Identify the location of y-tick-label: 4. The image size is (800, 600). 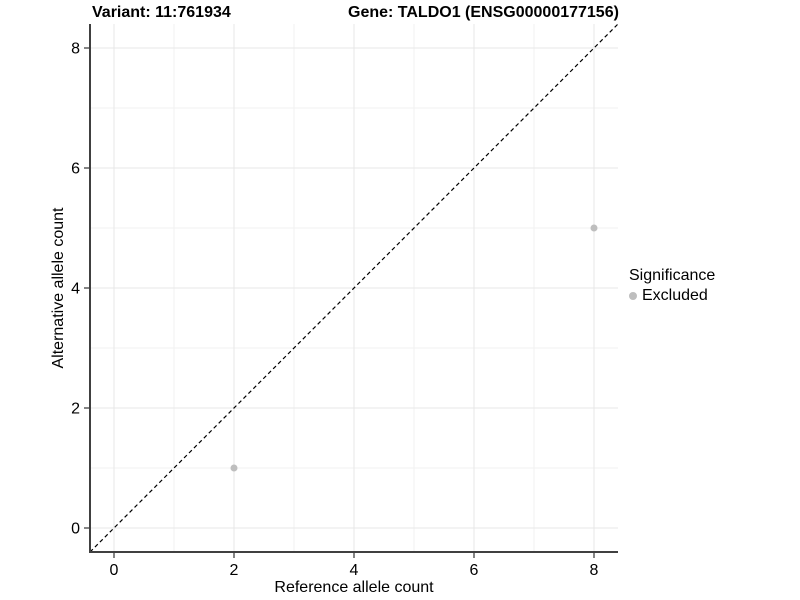
(75, 289).